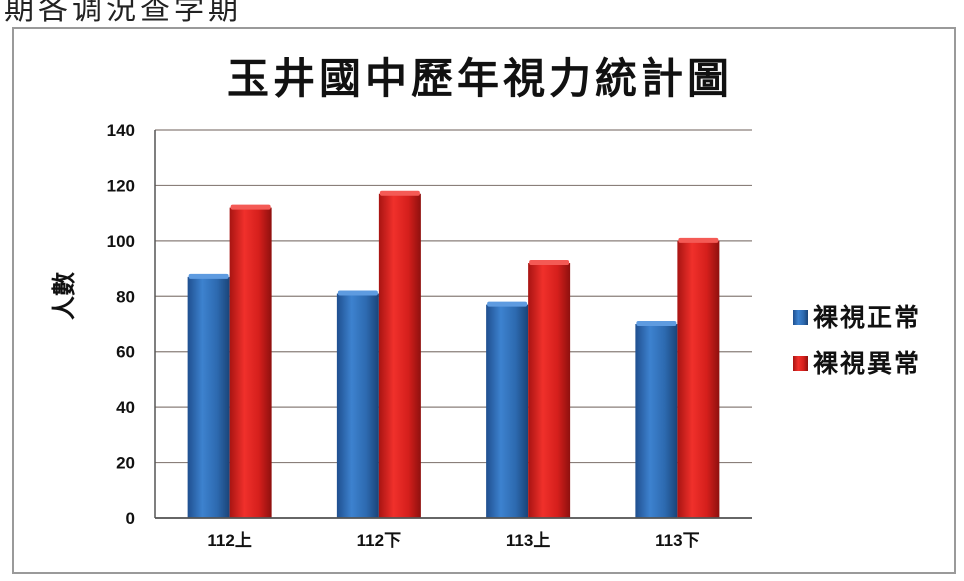  Describe the element at coordinates (125, 407) in the screenshot. I see `y-tick-label: 40` at that location.